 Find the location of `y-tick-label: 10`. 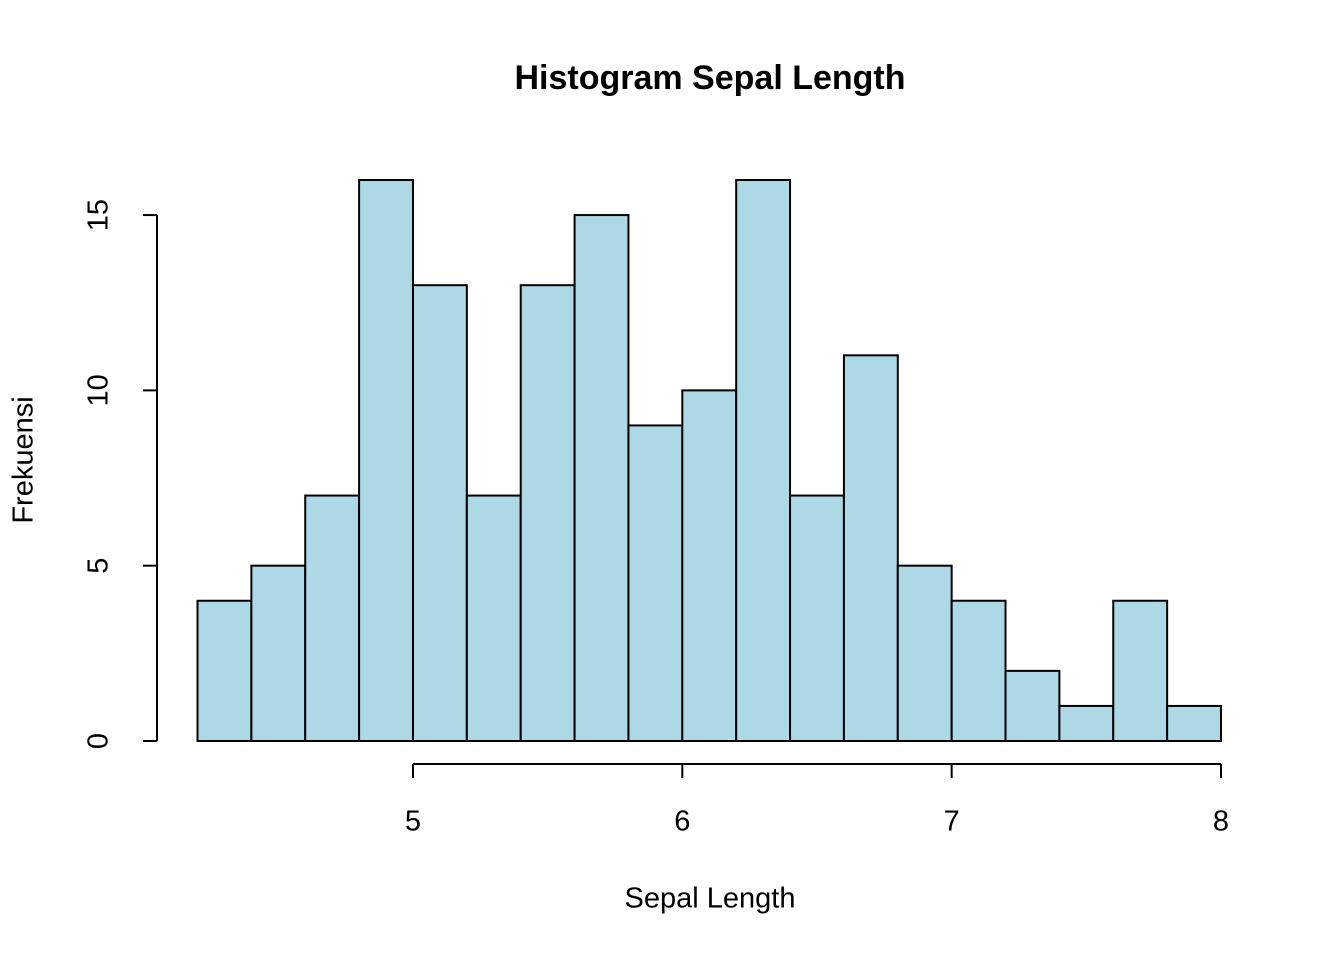

y-tick-label: 10 is located at coordinates (99, 390).